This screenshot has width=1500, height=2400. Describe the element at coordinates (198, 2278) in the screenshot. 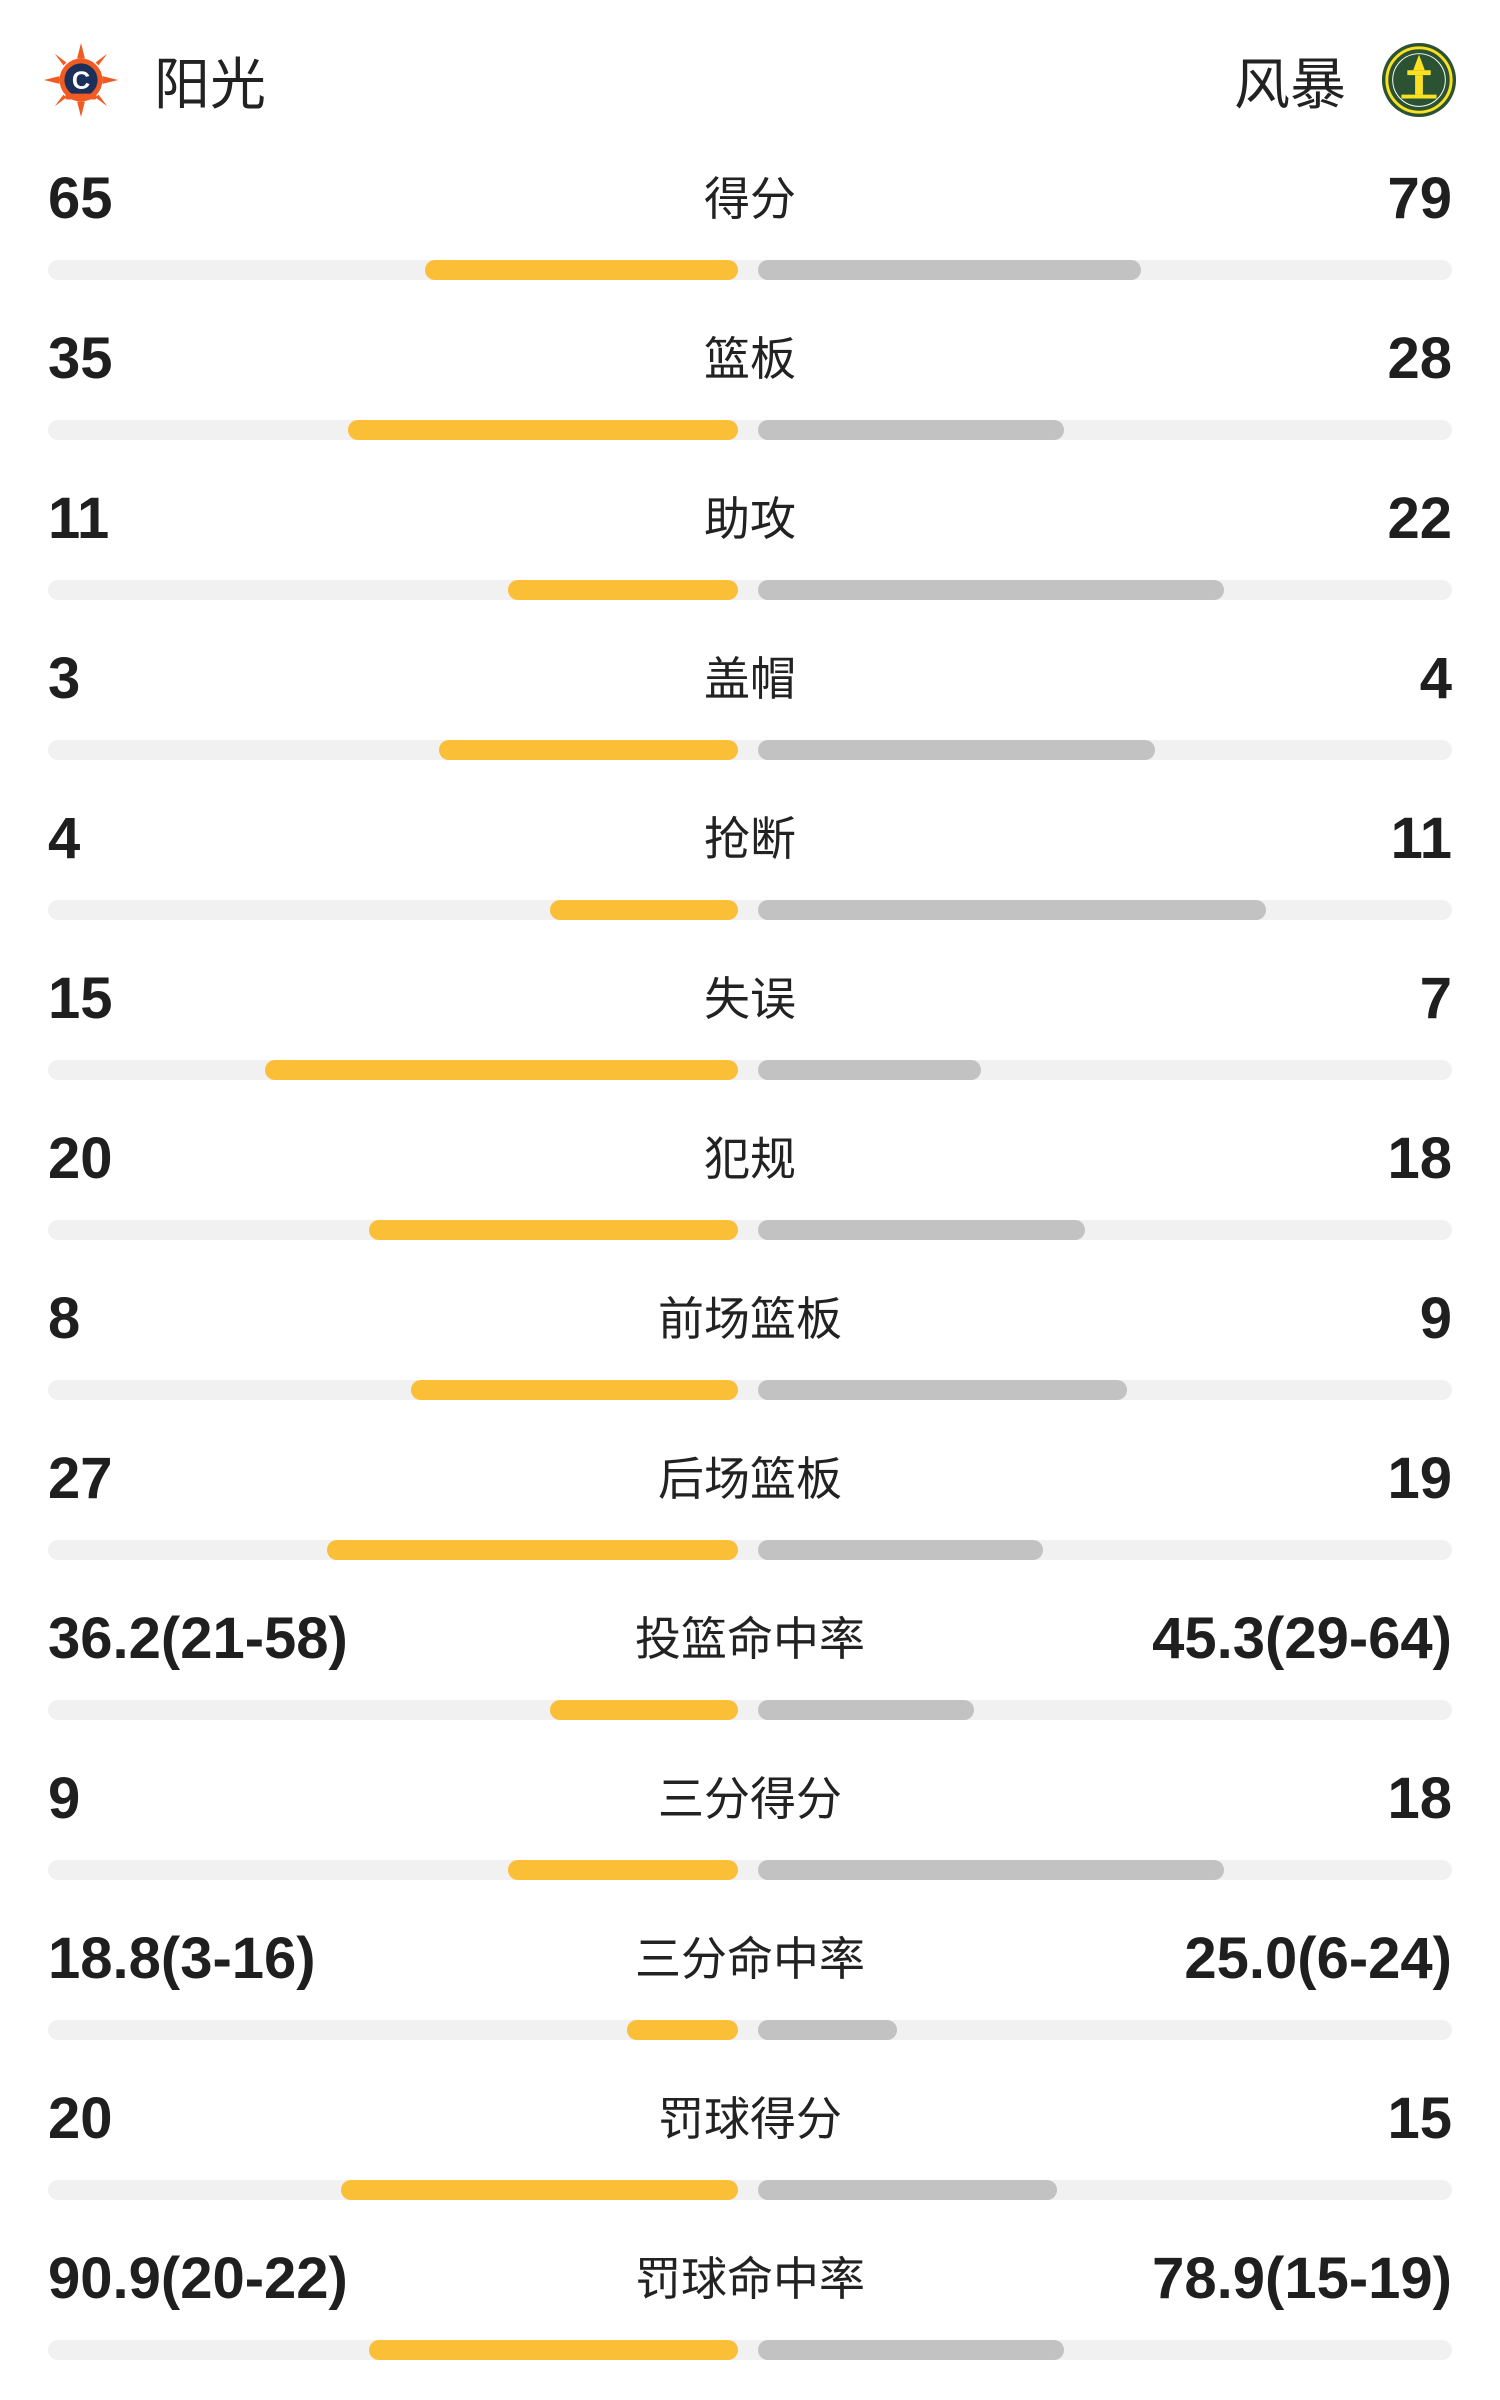

I see `home-stat-value: 90.9(20-22)` at that location.